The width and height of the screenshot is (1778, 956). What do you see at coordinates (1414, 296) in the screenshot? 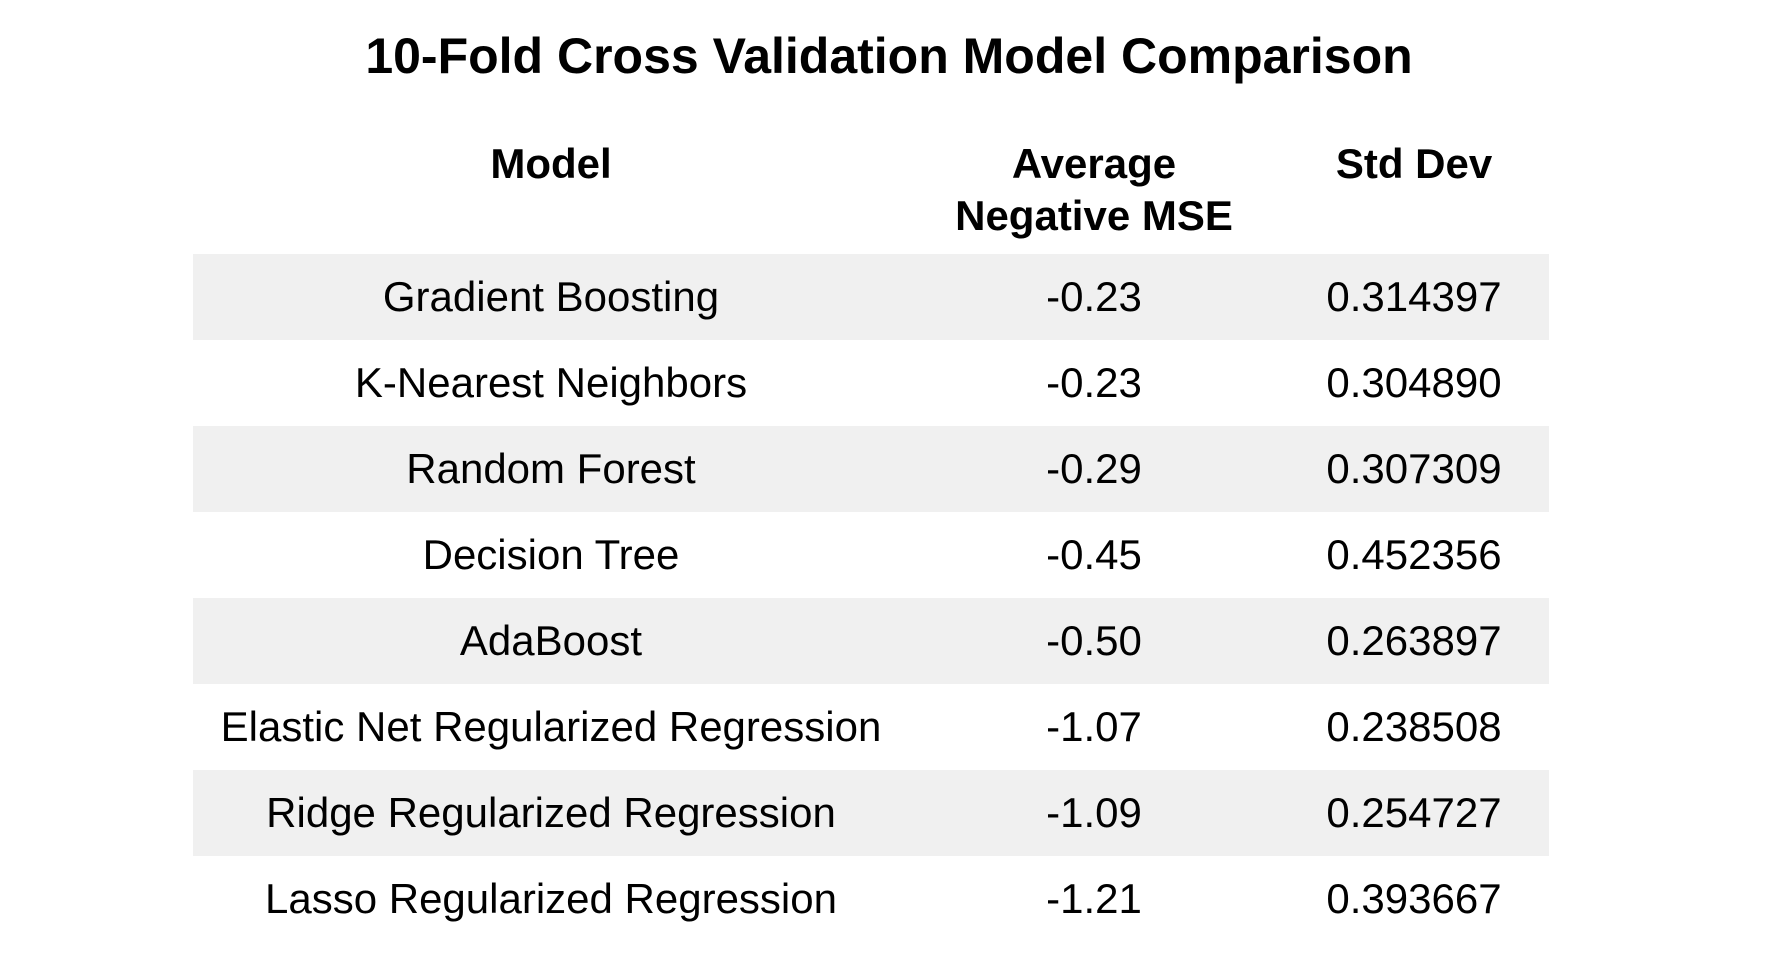
I see `cell-std: 0.314397` at bounding box center [1414, 296].